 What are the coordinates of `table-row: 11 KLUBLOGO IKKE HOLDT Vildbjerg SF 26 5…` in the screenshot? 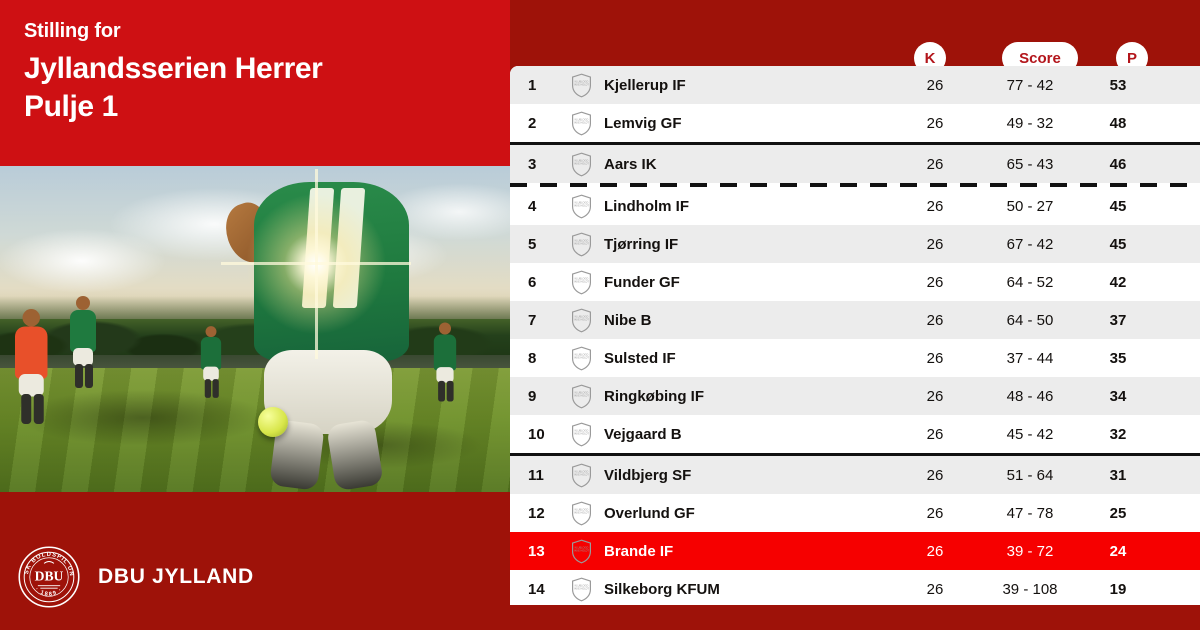 It's located at (855, 475).